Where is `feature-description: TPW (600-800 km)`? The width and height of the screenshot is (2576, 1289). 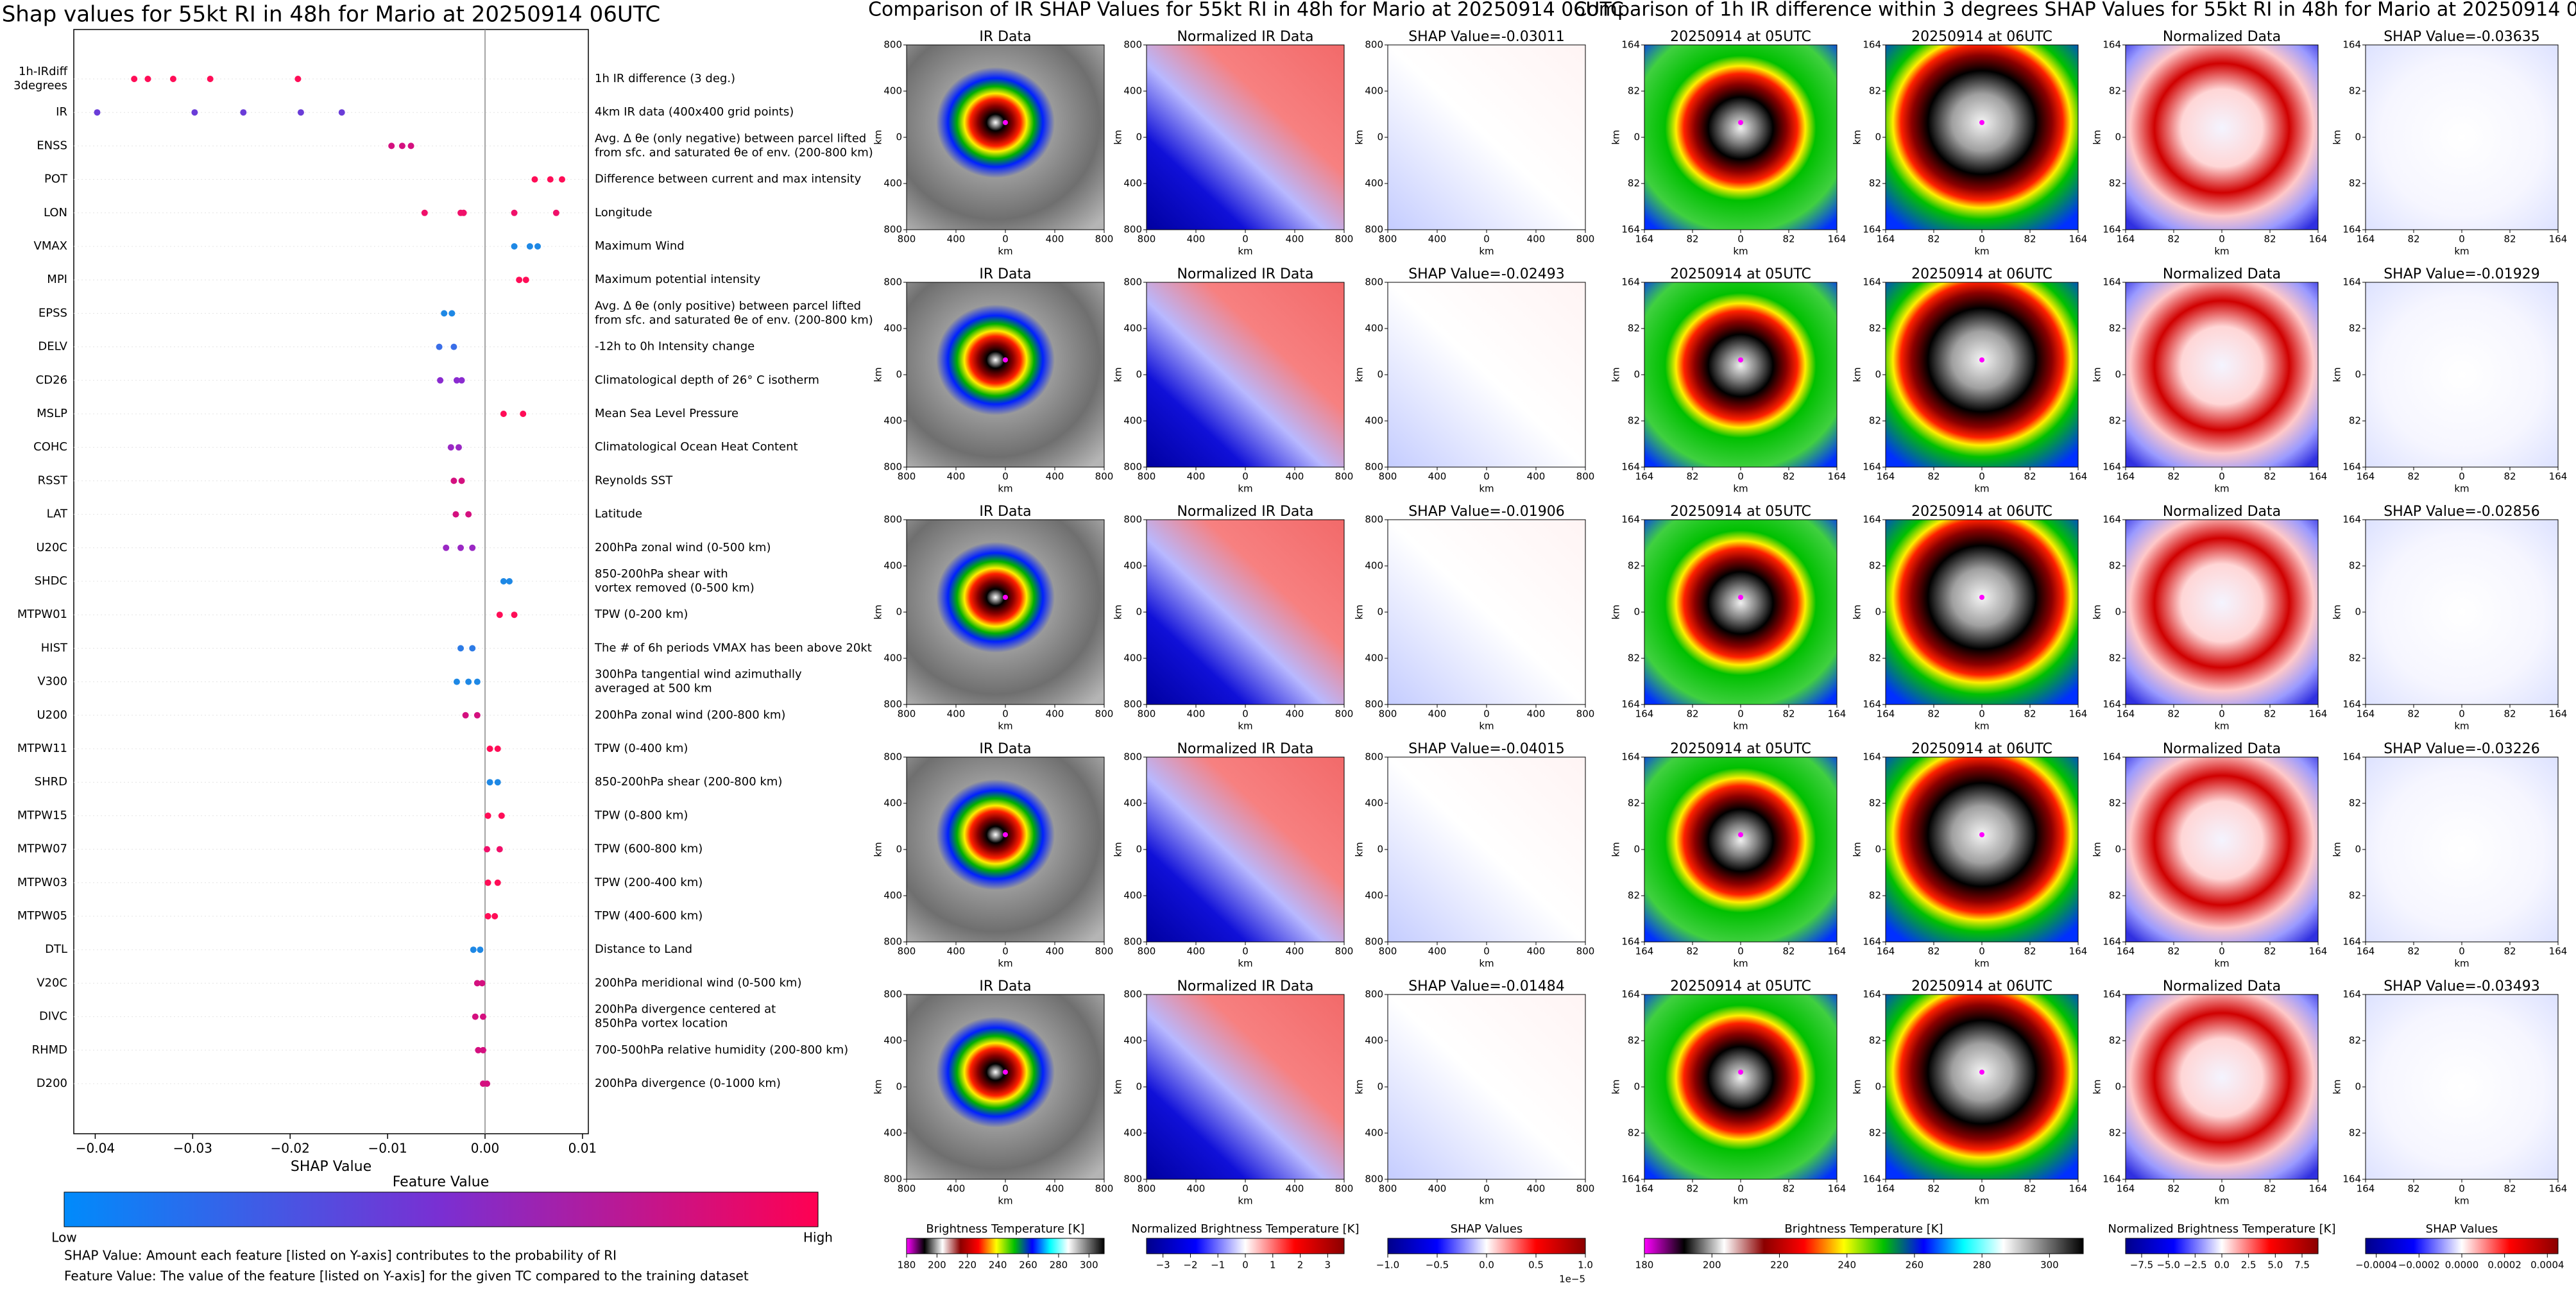
feature-description: TPW (600-800 km) is located at coordinates (648, 849).